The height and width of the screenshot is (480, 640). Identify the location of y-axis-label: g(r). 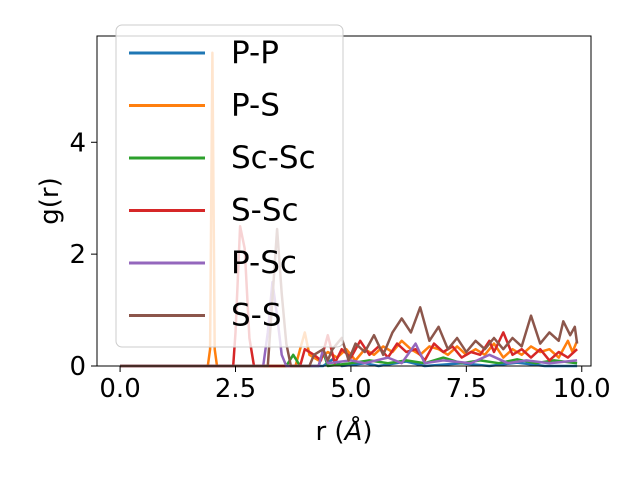
(50, 200).